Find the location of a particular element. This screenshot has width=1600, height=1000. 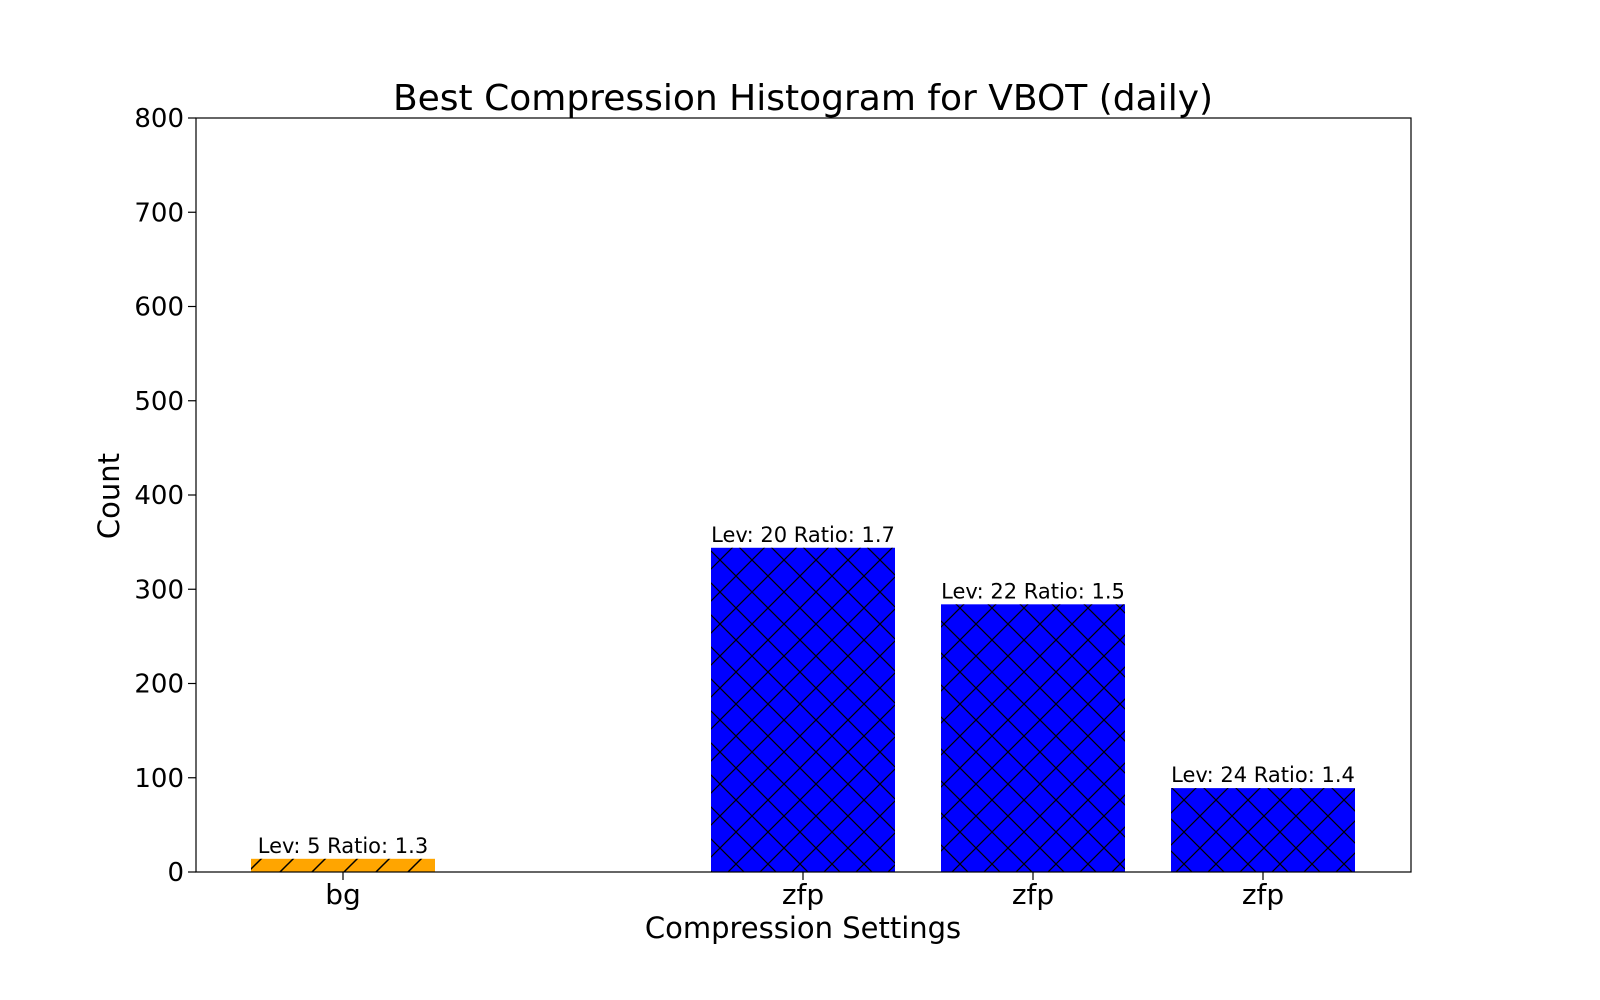

y-tick-label: 300 is located at coordinates (159, 590).